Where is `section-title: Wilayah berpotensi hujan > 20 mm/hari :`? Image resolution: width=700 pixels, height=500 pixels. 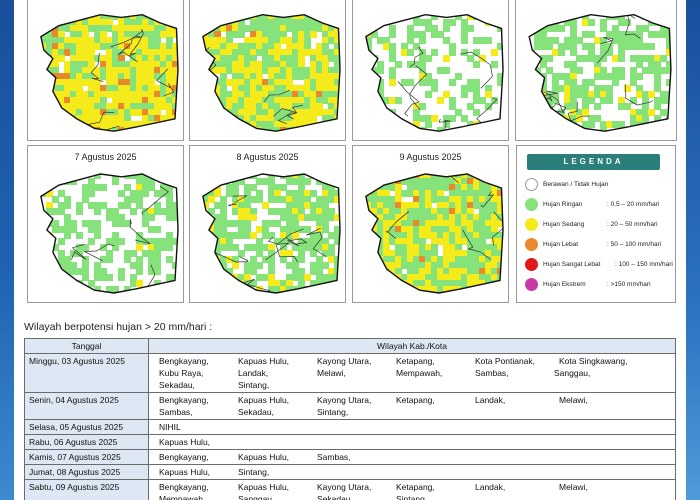
section-title: Wilayah berpotensi hujan > 20 mm/hari : is located at coordinates (118, 327).